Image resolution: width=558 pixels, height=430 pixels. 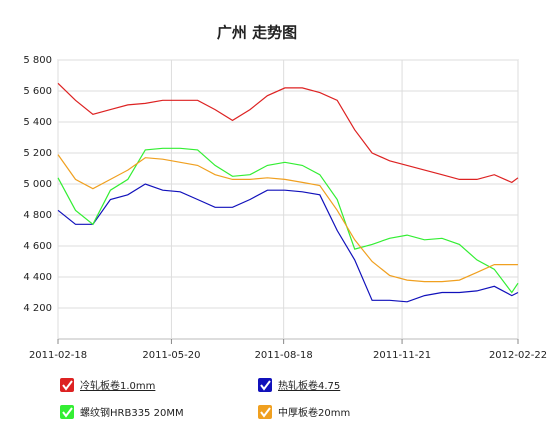 What do you see at coordinates (518, 355) in the screenshot?
I see `x-tick-label: 2012-02-22` at bounding box center [518, 355].